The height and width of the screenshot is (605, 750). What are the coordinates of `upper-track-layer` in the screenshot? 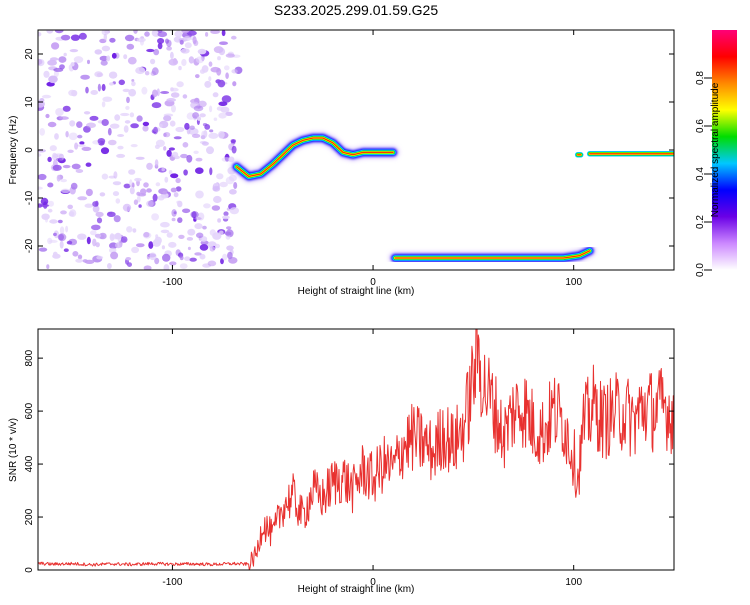 It's located at (314, 157).